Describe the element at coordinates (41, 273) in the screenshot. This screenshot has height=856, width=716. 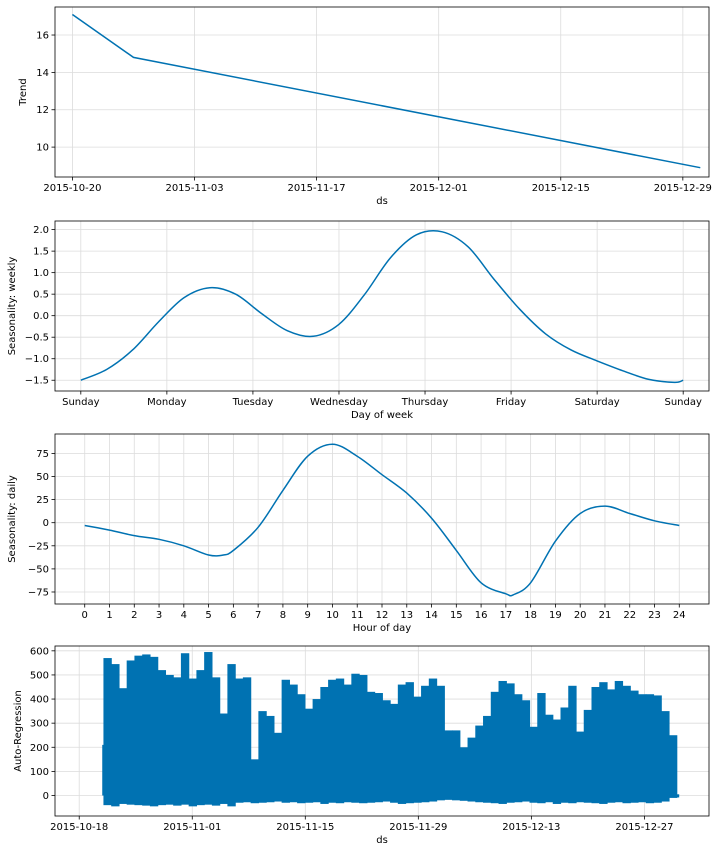
I see `y-tick-label: 1.0` at that location.